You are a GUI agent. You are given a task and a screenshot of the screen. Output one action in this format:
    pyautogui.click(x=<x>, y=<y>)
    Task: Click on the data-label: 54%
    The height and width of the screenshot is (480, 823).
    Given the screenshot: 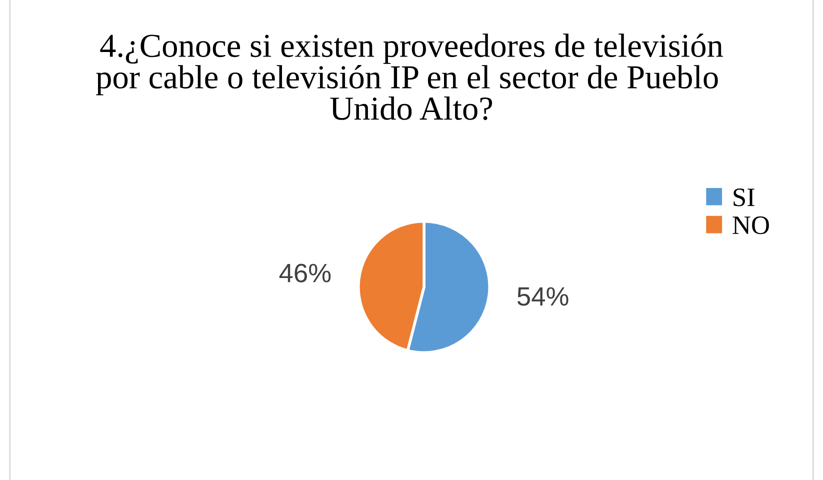 What is the action you would take?
    pyautogui.click(x=542, y=296)
    